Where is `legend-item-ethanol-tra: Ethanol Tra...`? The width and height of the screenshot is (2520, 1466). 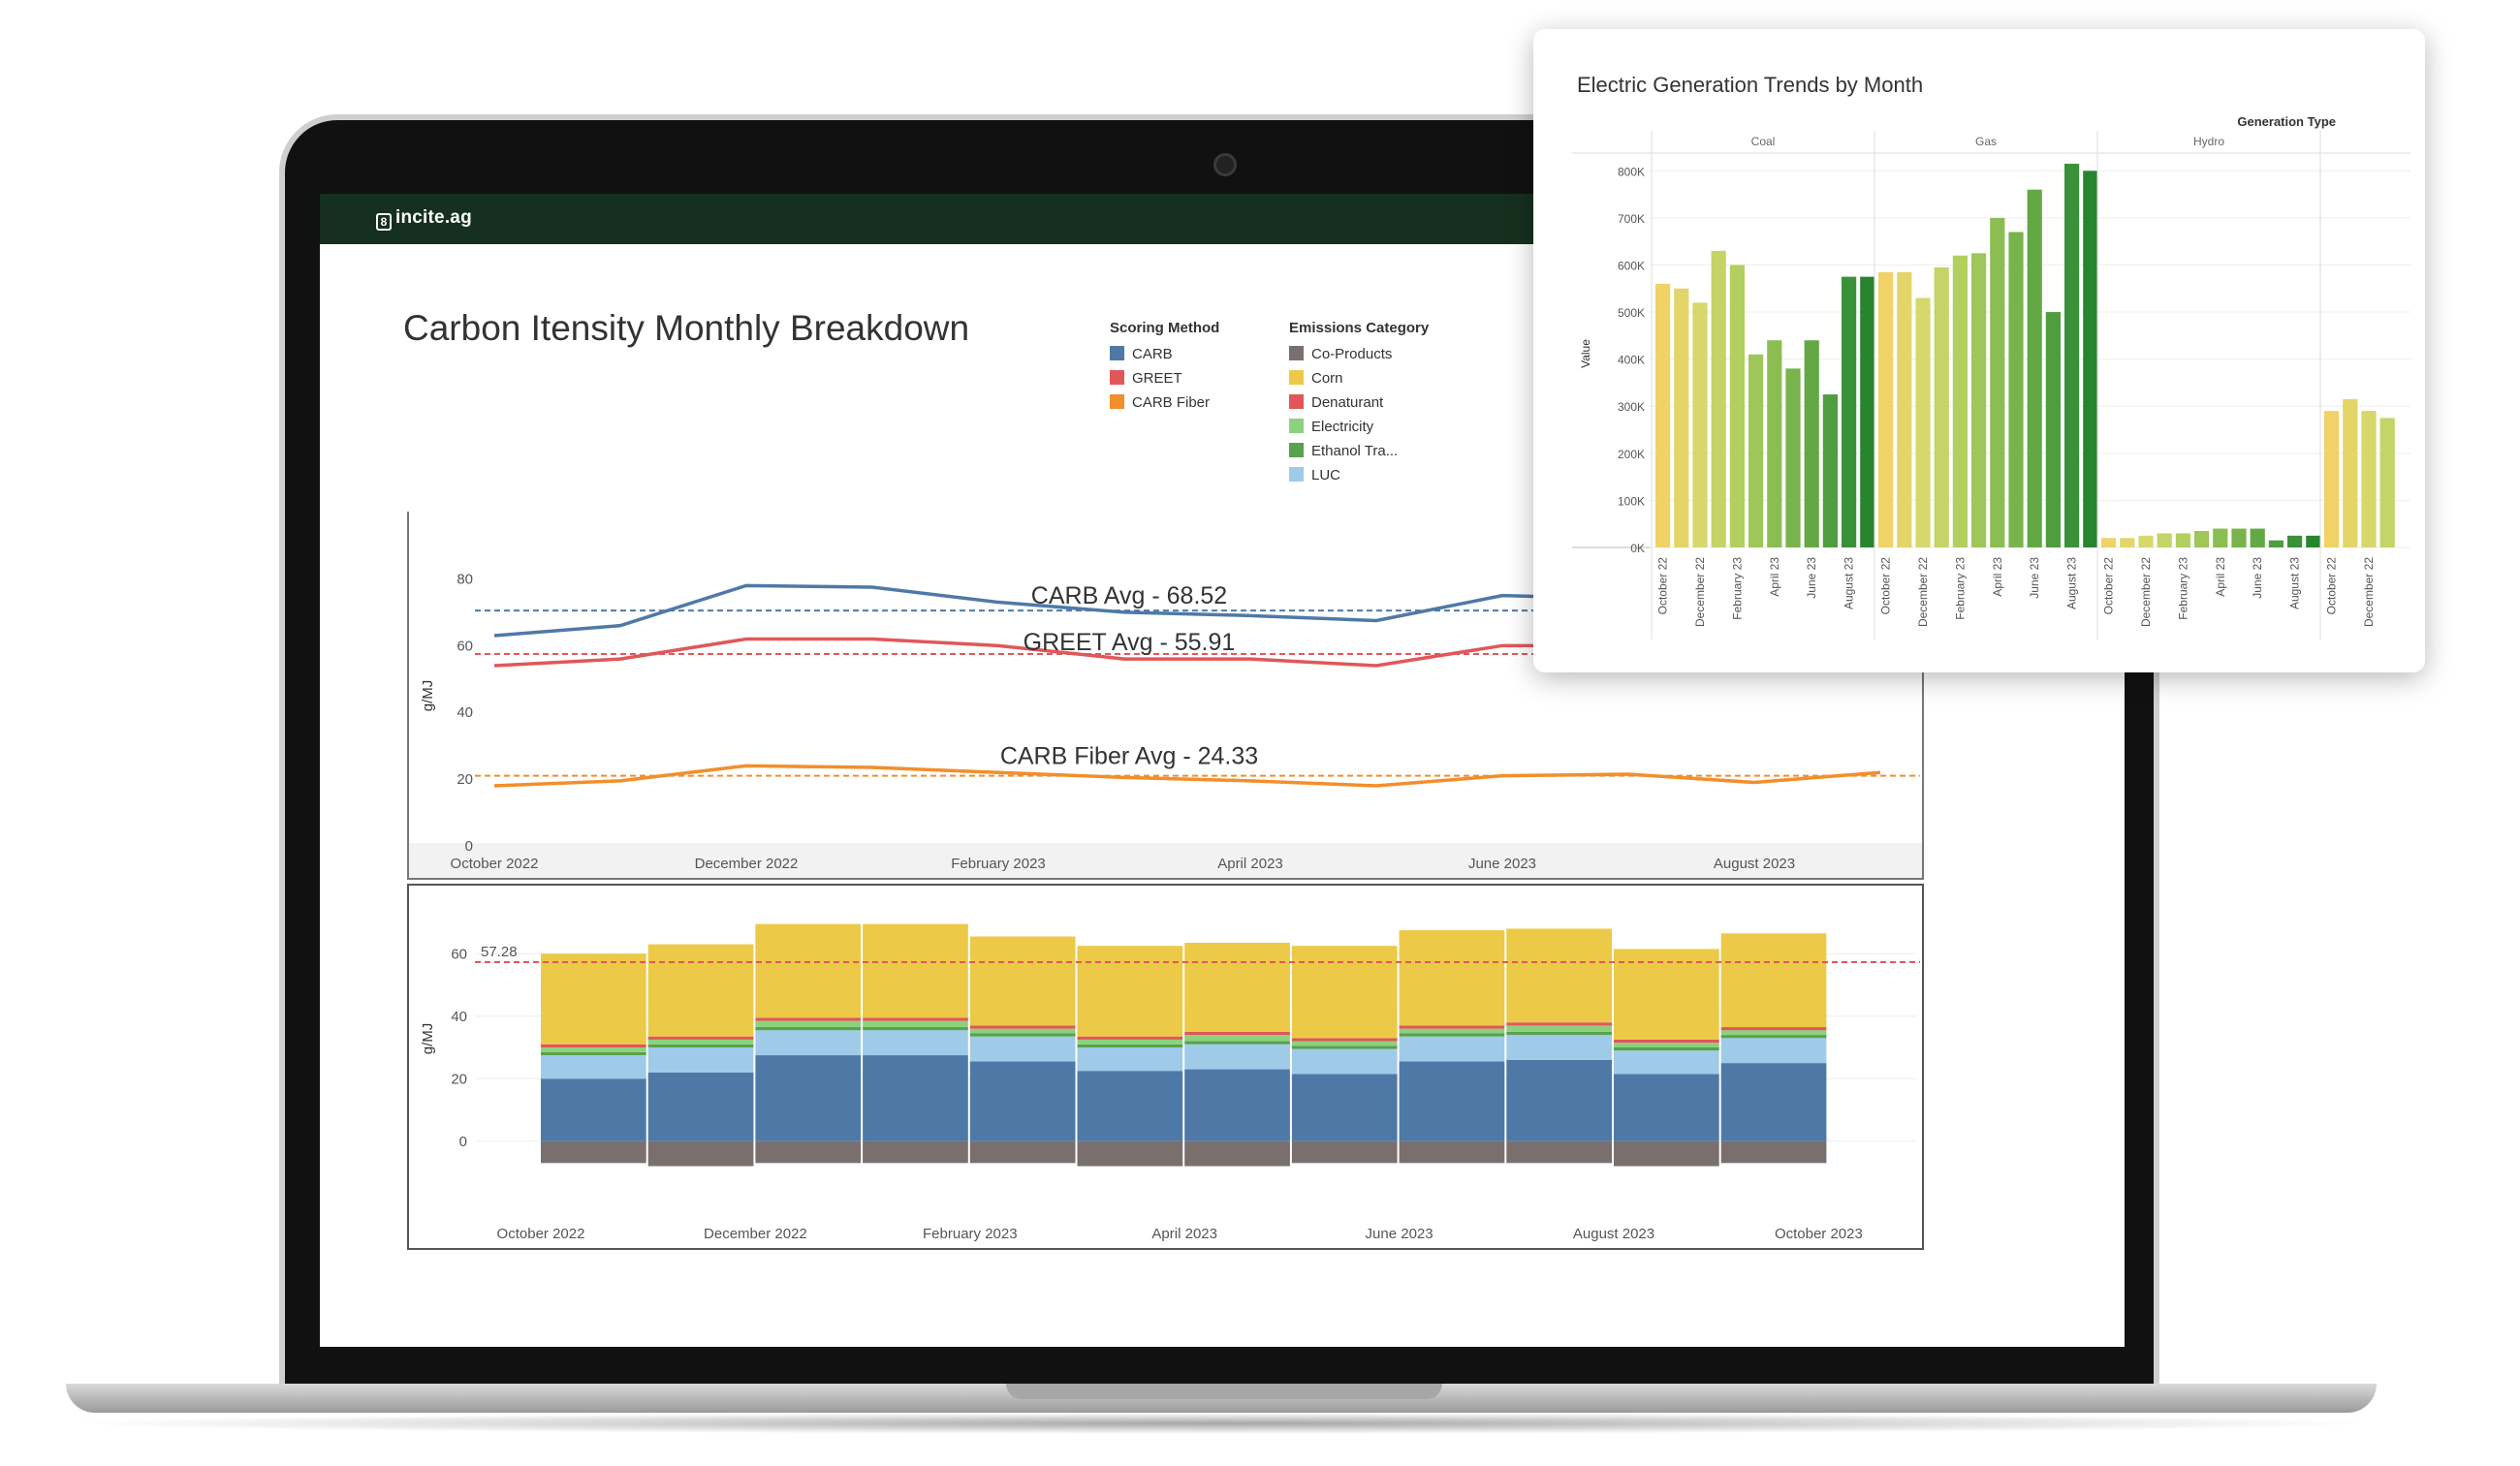 legend-item-ethanol-tra: Ethanol Tra... is located at coordinates (1359, 451).